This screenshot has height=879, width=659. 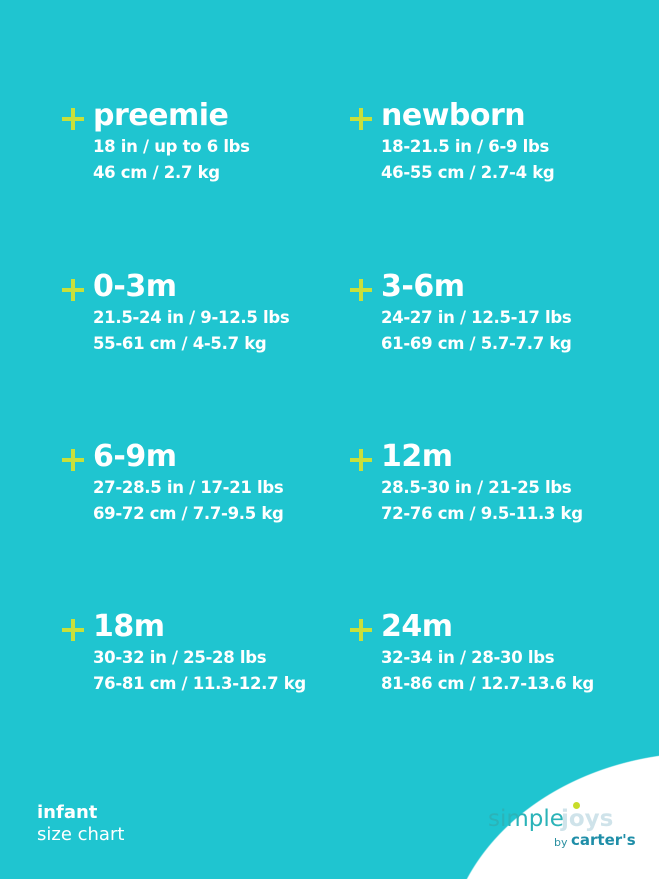 What do you see at coordinates (476, 487) in the screenshot?
I see `size-imperial: 28.5-30 in / 21-25 lbs` at bounding box center [476, 487].